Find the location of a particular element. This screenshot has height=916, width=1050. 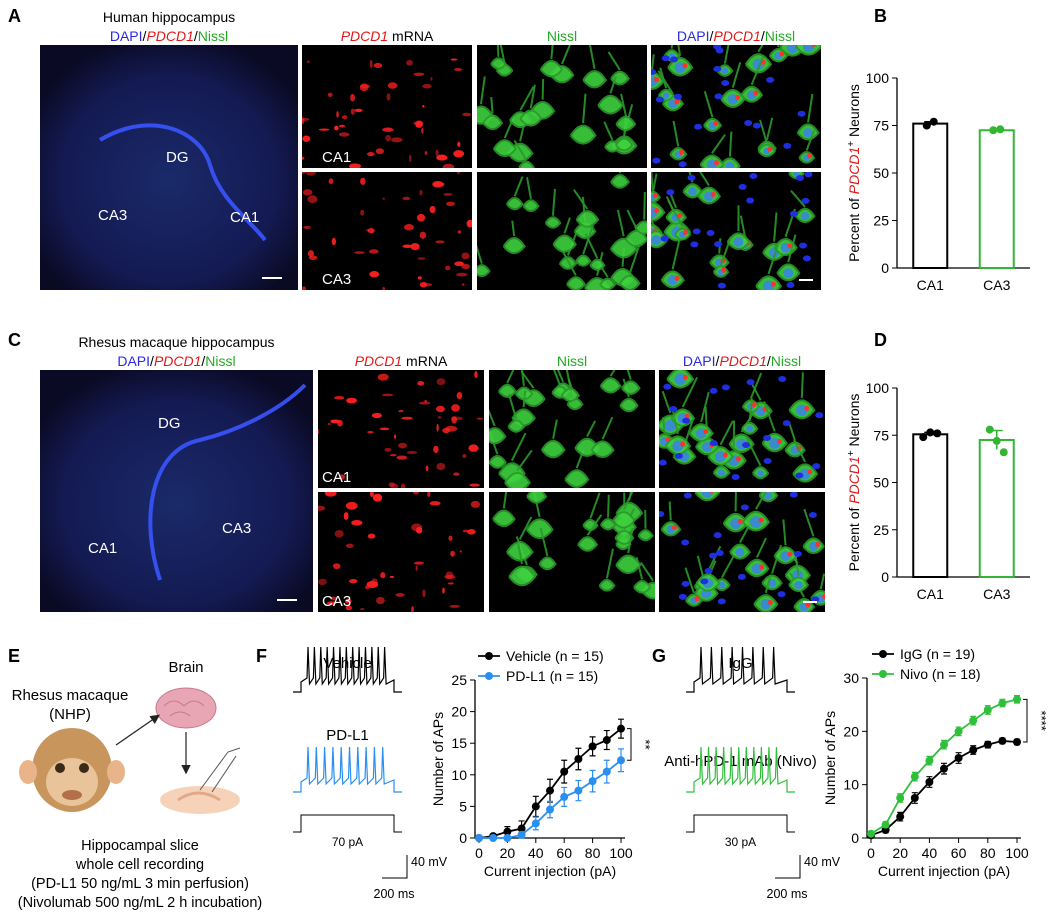

x-tick-label: 20 is located at coordinates (900, 853).